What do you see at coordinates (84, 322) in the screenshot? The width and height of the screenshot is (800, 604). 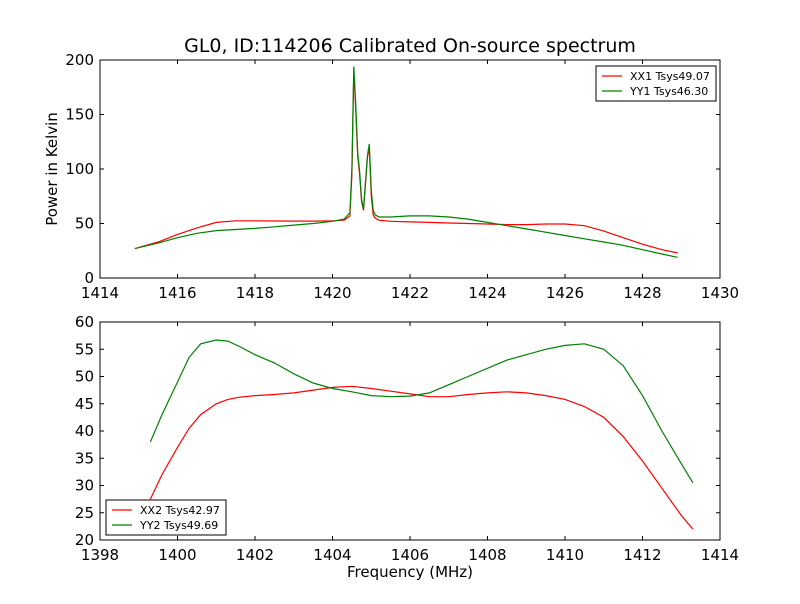 I see `y-tick-label: 60` at bounding box center [84, 322].